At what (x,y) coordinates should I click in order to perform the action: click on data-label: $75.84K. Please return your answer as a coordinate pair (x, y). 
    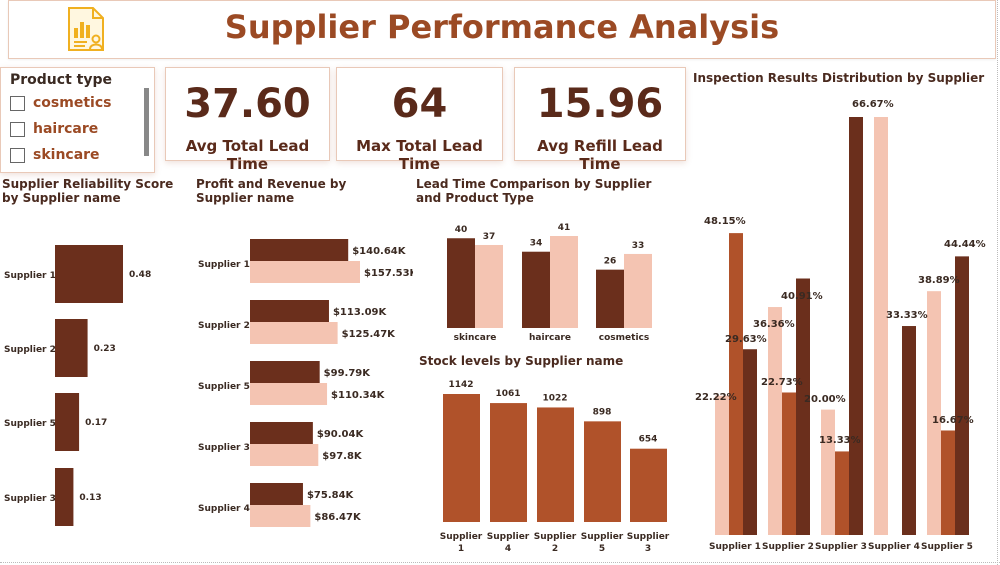
    Looking at the image, I should click on (331, 495).